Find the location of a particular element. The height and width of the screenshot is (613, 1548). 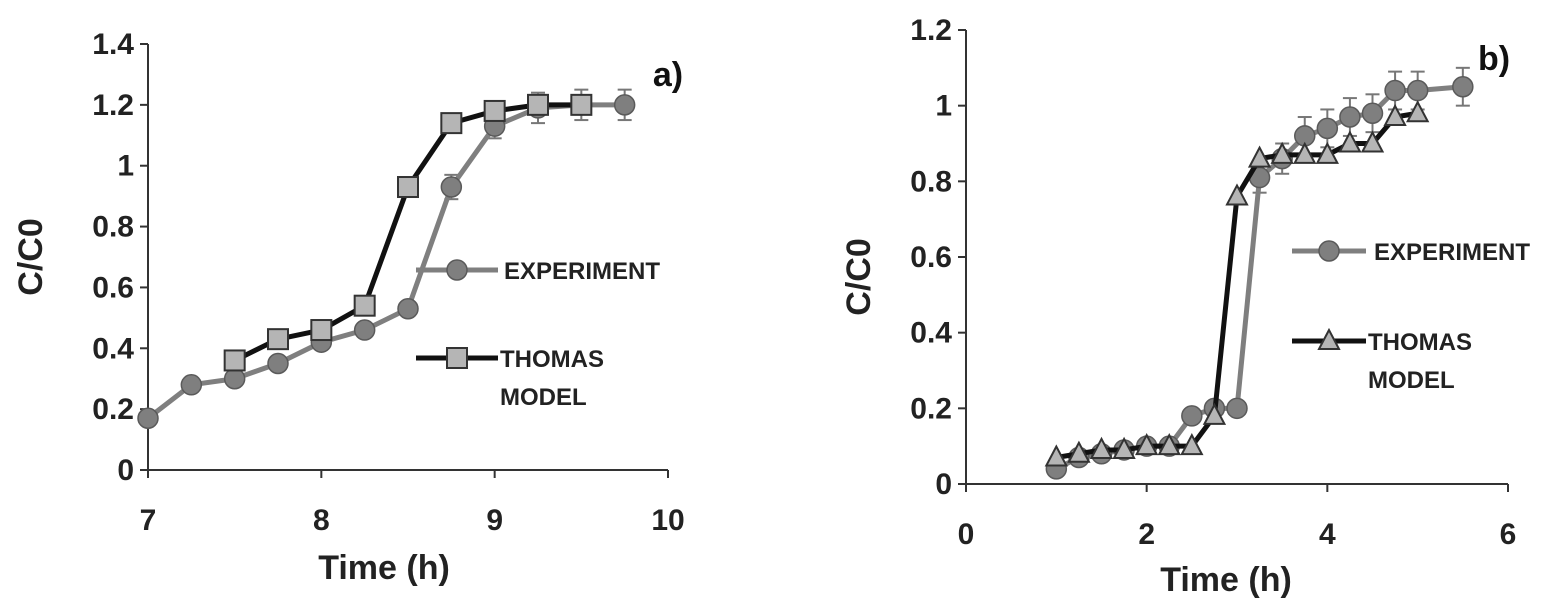

y-tick-label: 1.4 is located at coordinates (113, 44).